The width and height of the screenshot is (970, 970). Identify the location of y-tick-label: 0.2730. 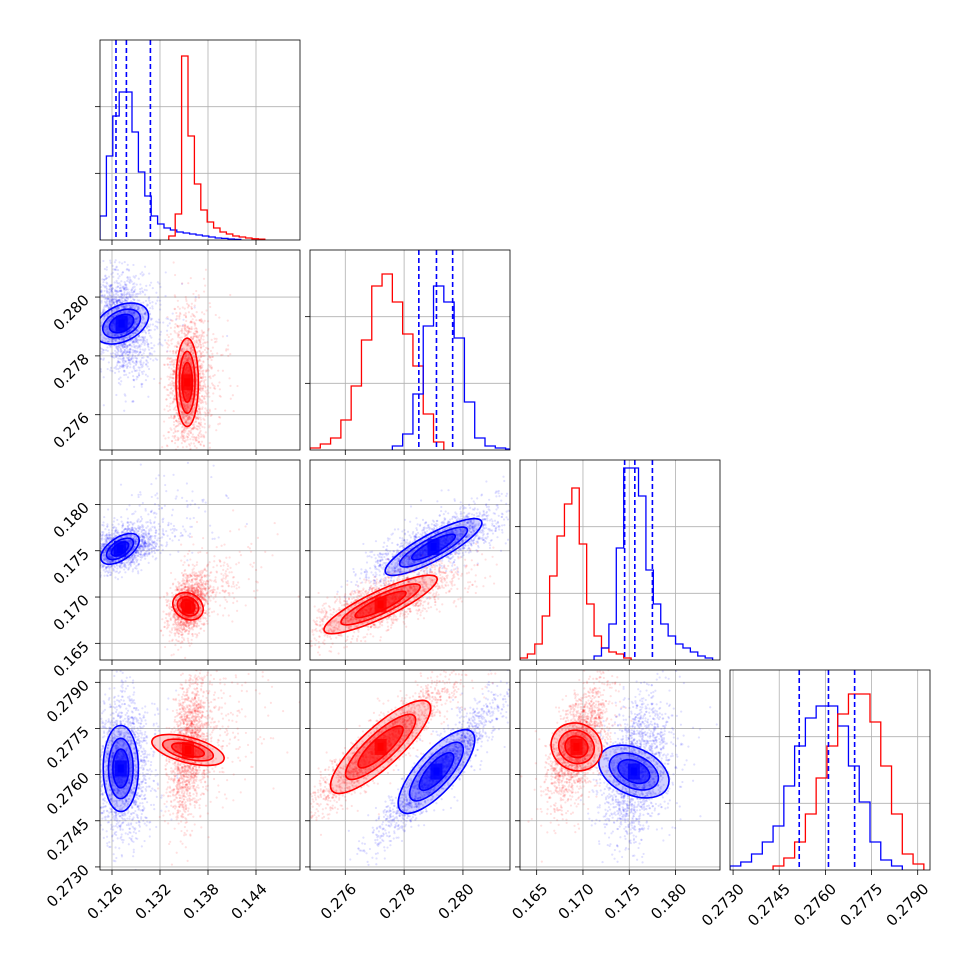
(68, 886).